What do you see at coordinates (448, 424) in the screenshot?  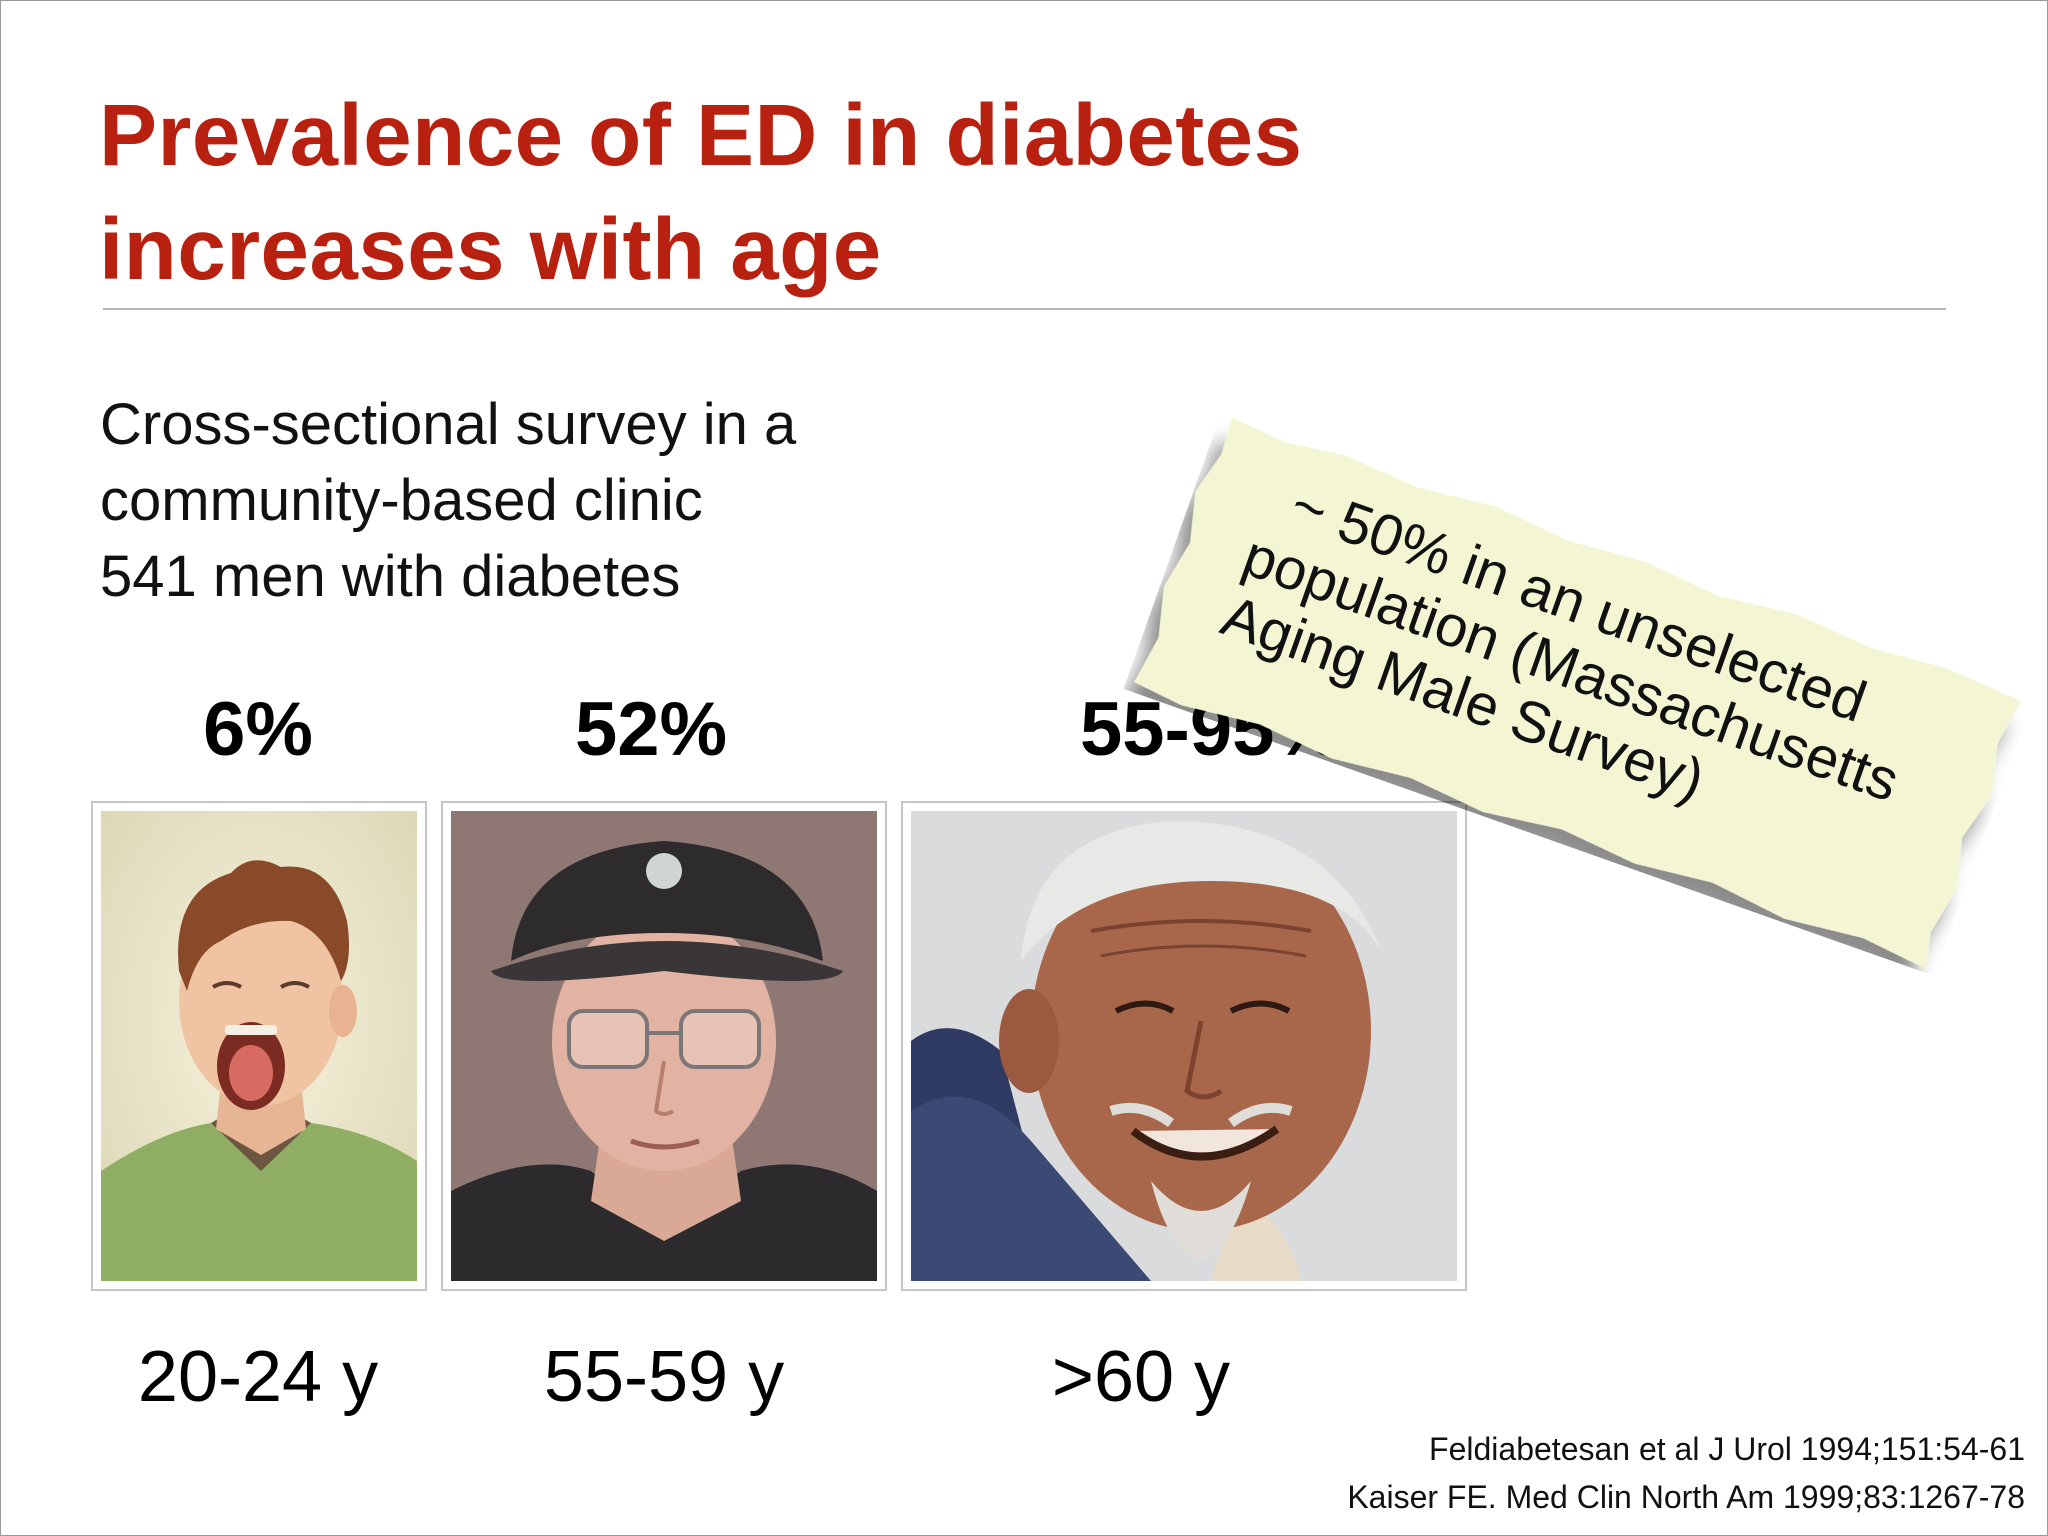 I see `description-line-1: Cross-sectional survey in a` at bounding box center [448, 424].